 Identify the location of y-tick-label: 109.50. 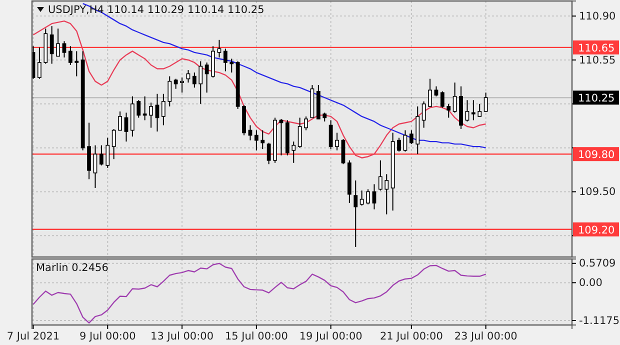
(597, 192).